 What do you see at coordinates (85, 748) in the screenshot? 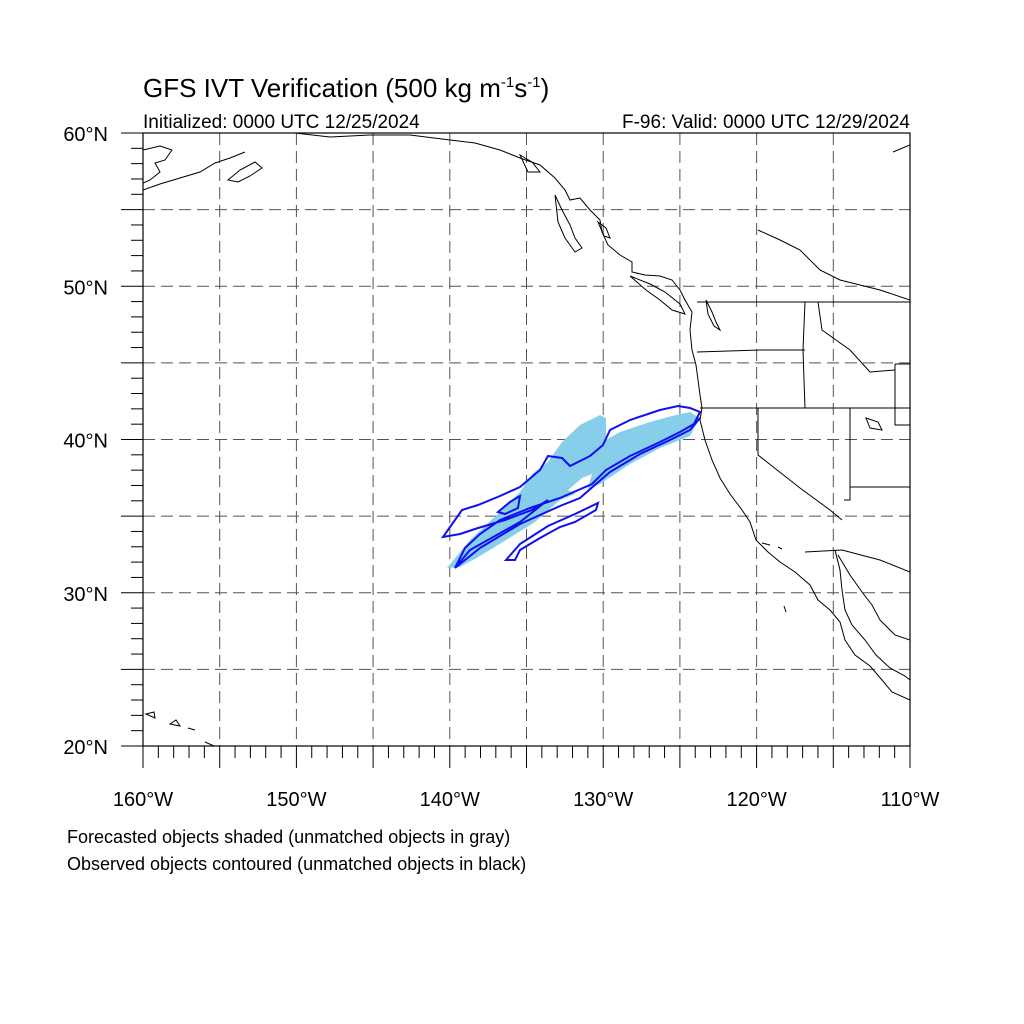
I see `latitude-label: 20°N` at bounding box center [85, 748].